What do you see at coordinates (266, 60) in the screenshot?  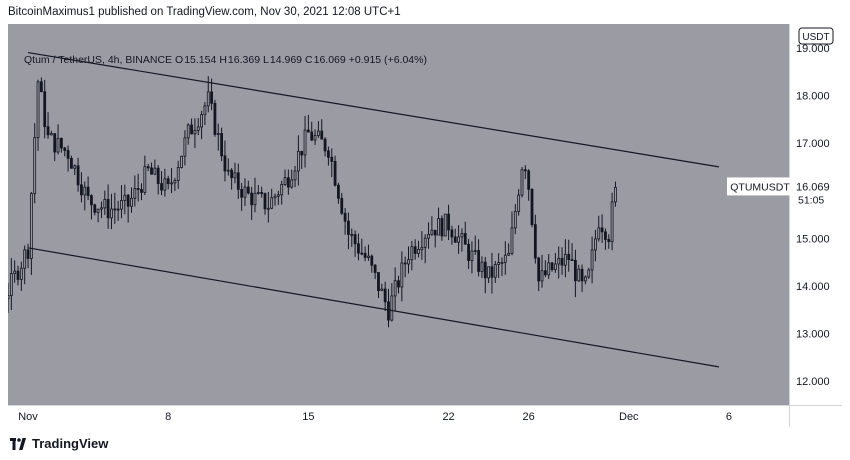 I see `low-key: L` at bounding box center [266, 60].